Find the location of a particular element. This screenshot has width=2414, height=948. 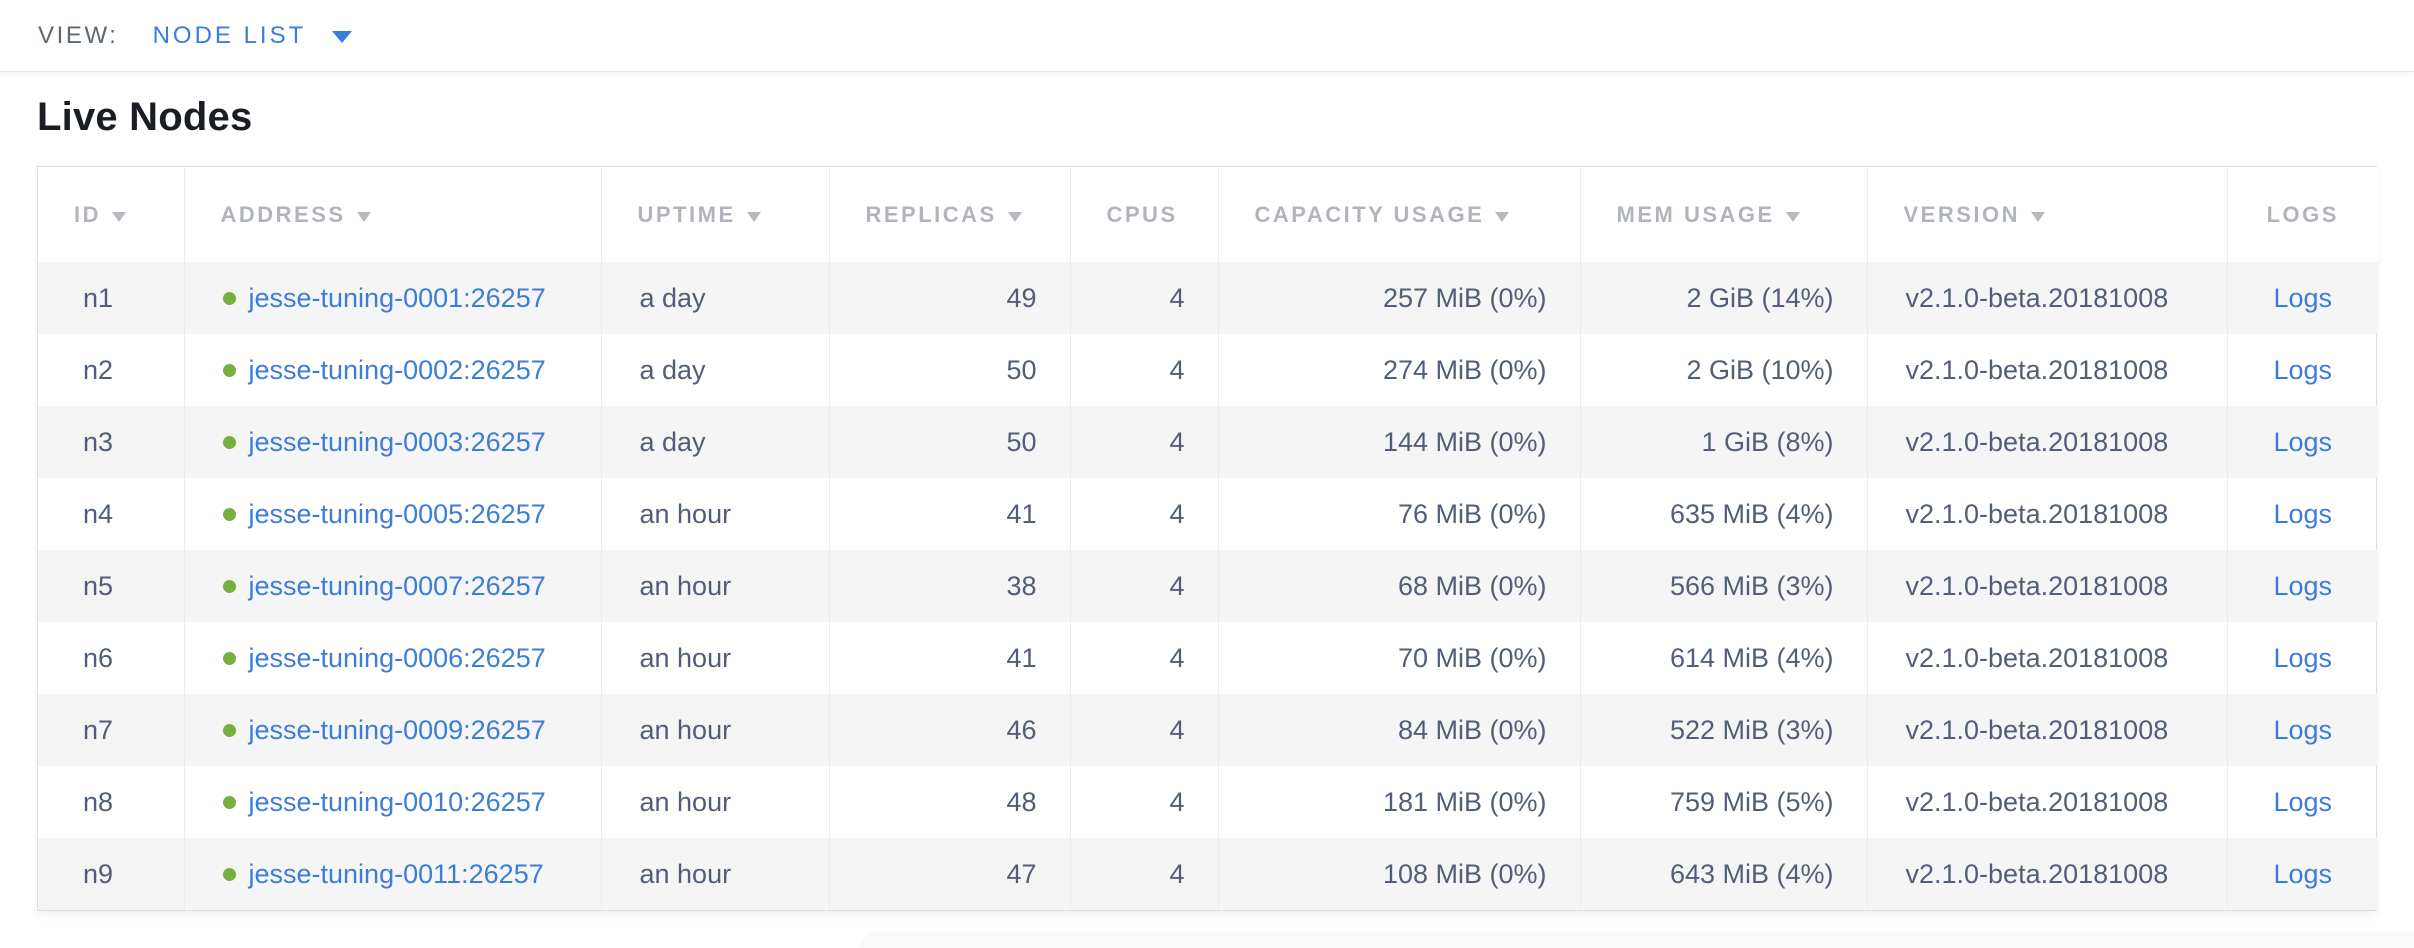

cell-id: n1 is located at coordinates (111, 298).